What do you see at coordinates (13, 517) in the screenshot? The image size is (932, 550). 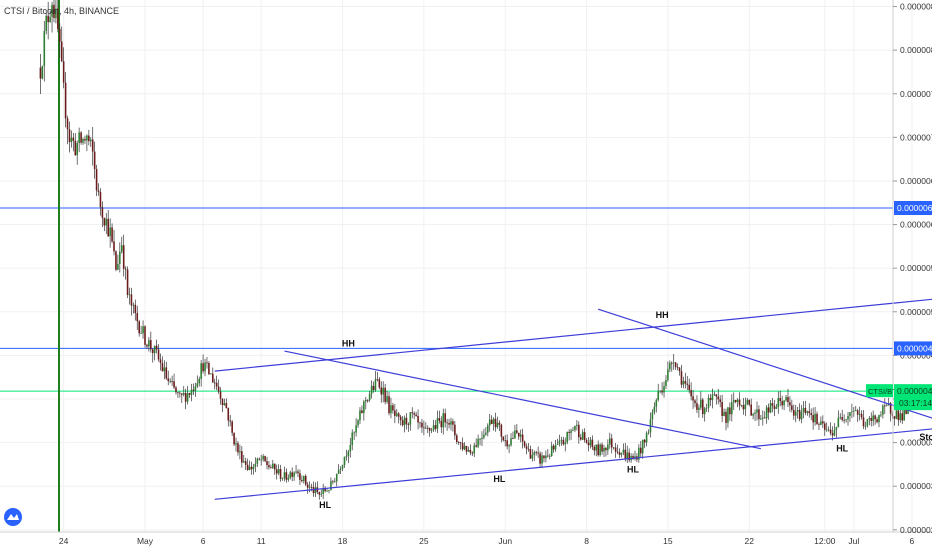 I see `tradingview-logo` at bounding box center [13, 517].